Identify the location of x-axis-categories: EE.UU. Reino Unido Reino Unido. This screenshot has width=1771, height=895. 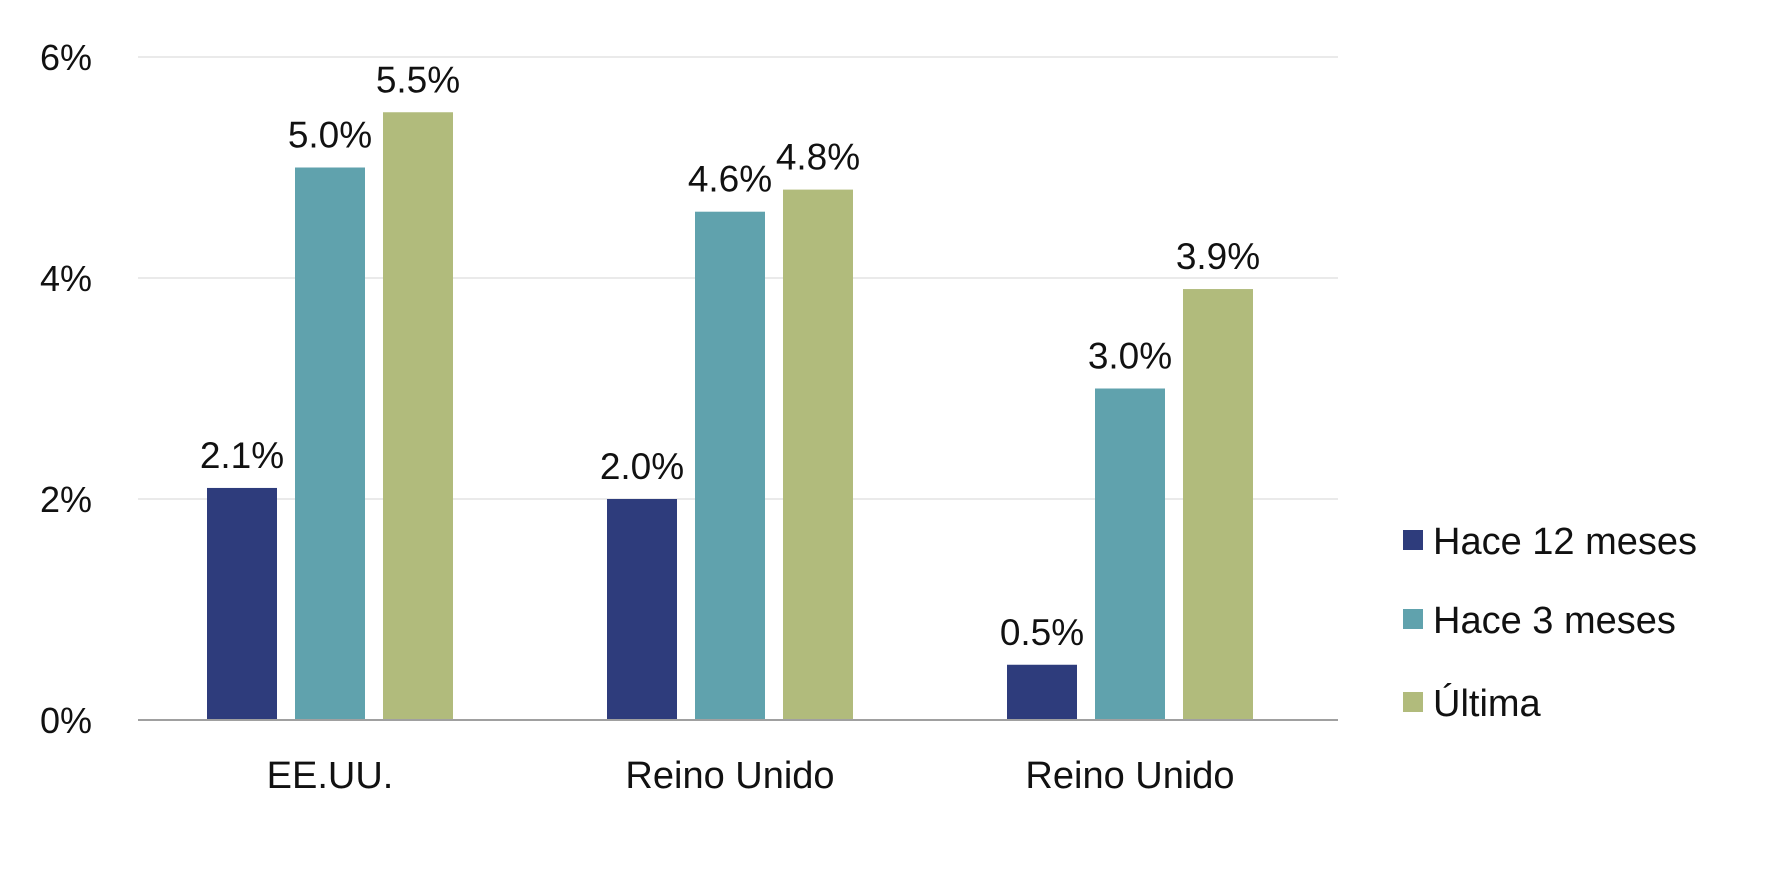
(751, 776).